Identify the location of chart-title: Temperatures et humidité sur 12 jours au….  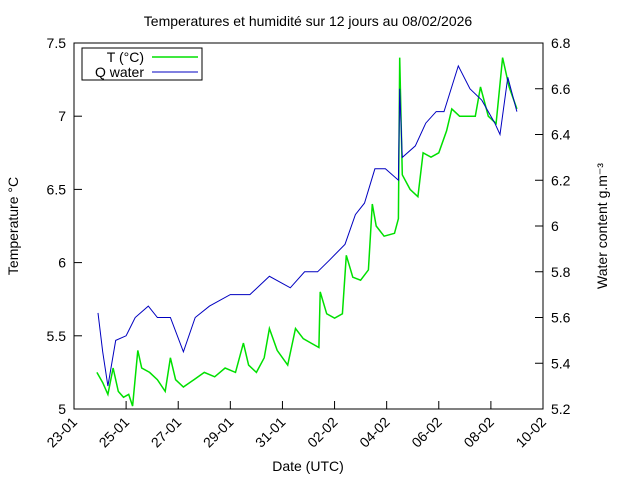
(308, 21).